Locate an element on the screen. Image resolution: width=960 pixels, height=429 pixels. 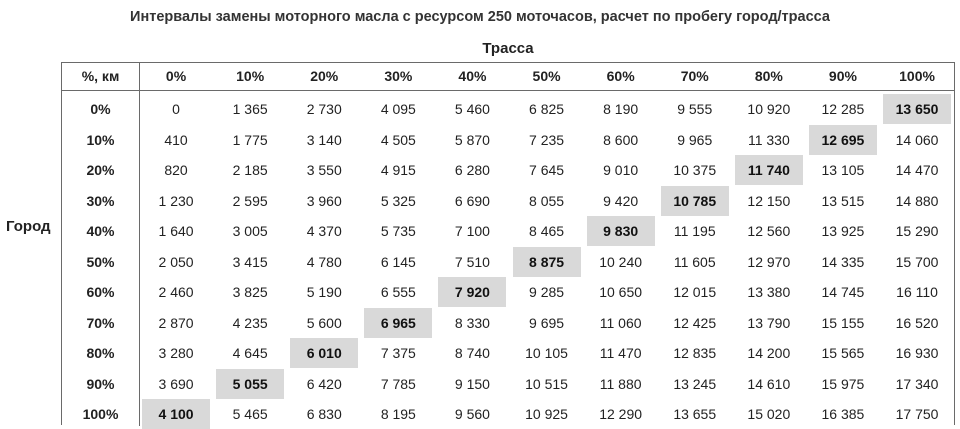
table-cell: 9 420 is located at coordinates (621, 200).